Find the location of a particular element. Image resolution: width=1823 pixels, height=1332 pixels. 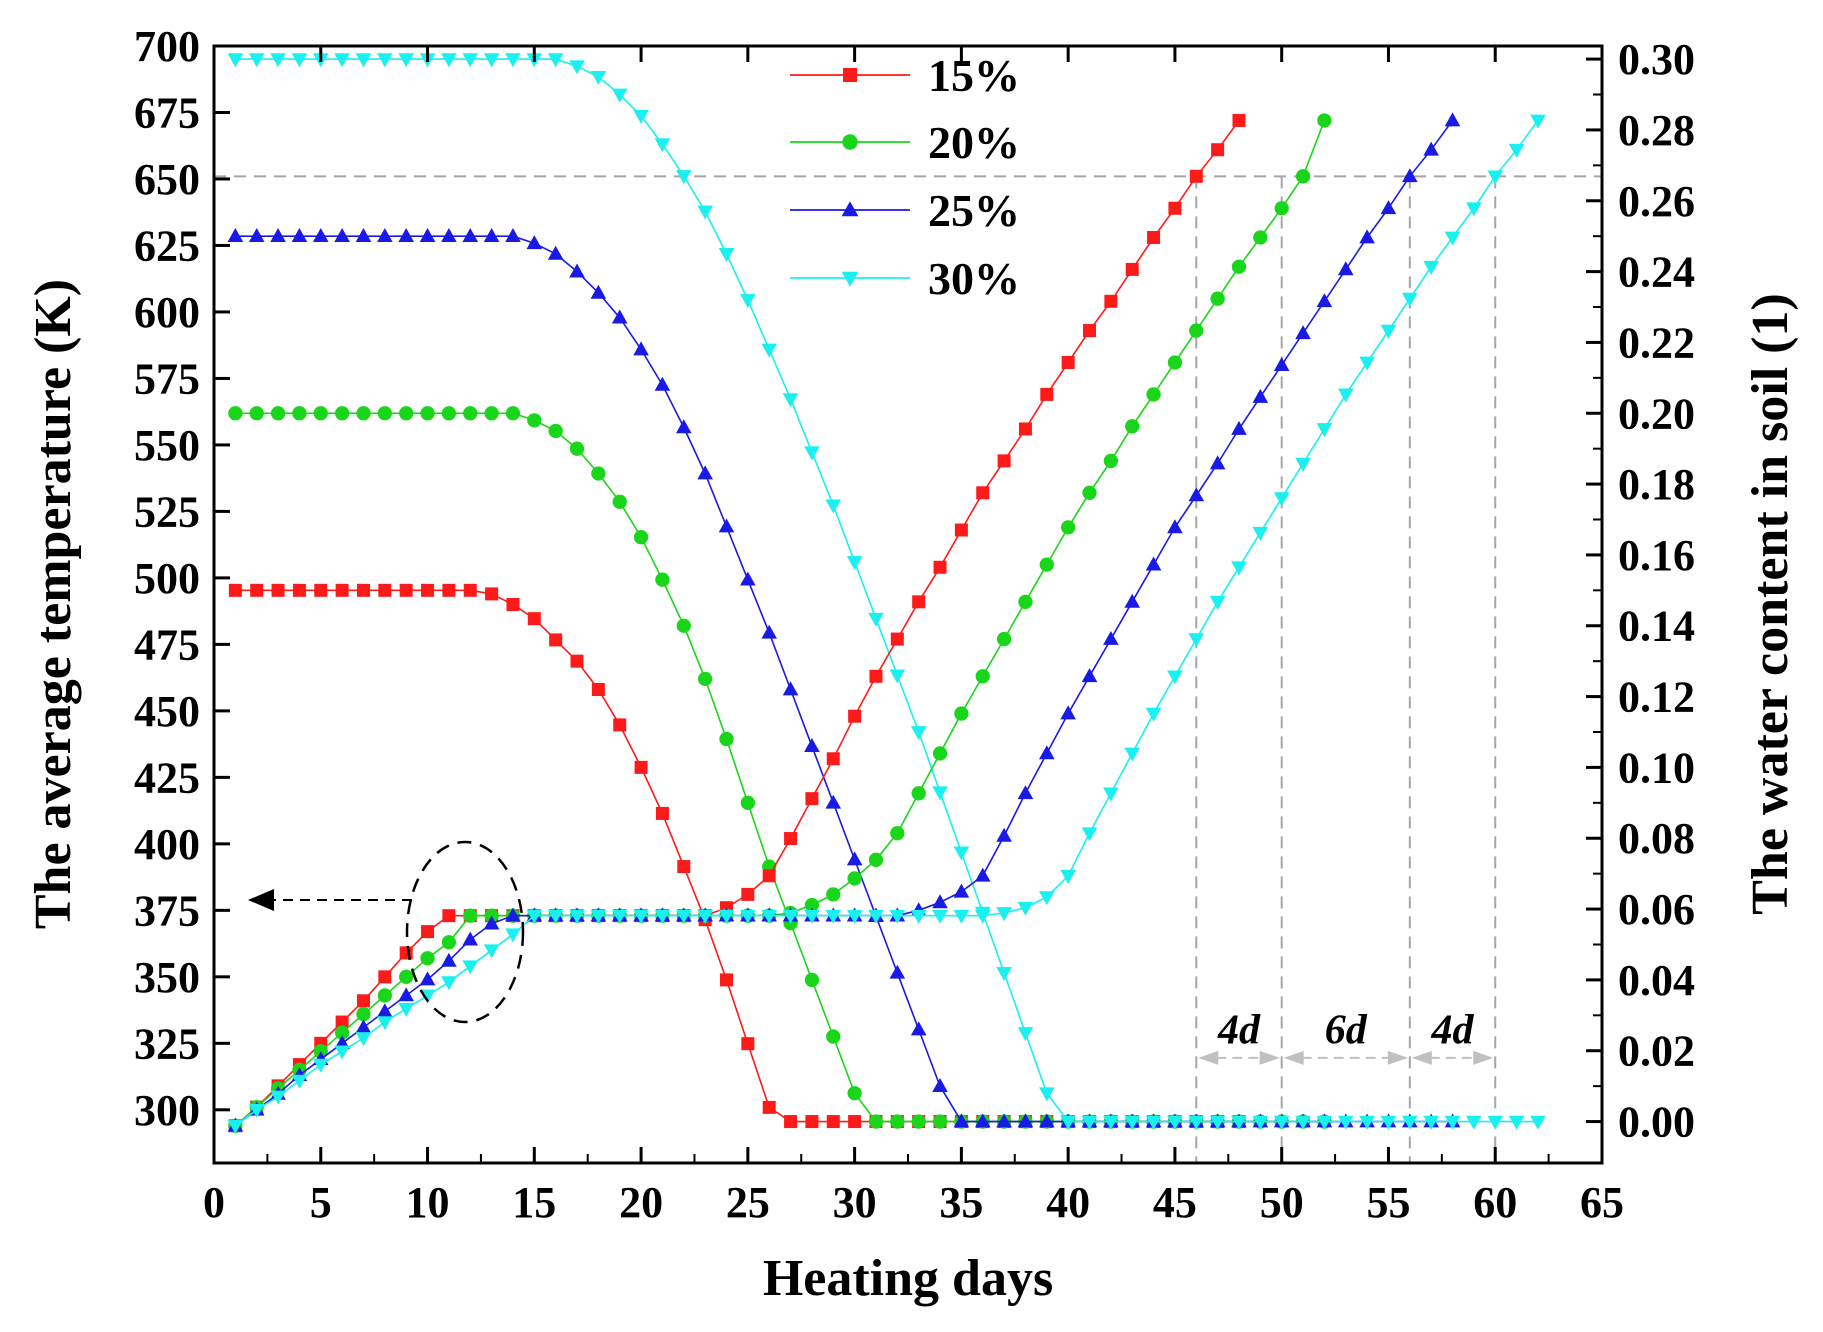

y-right-tick-label: 0.12 is located at coordinates (1656, 697).